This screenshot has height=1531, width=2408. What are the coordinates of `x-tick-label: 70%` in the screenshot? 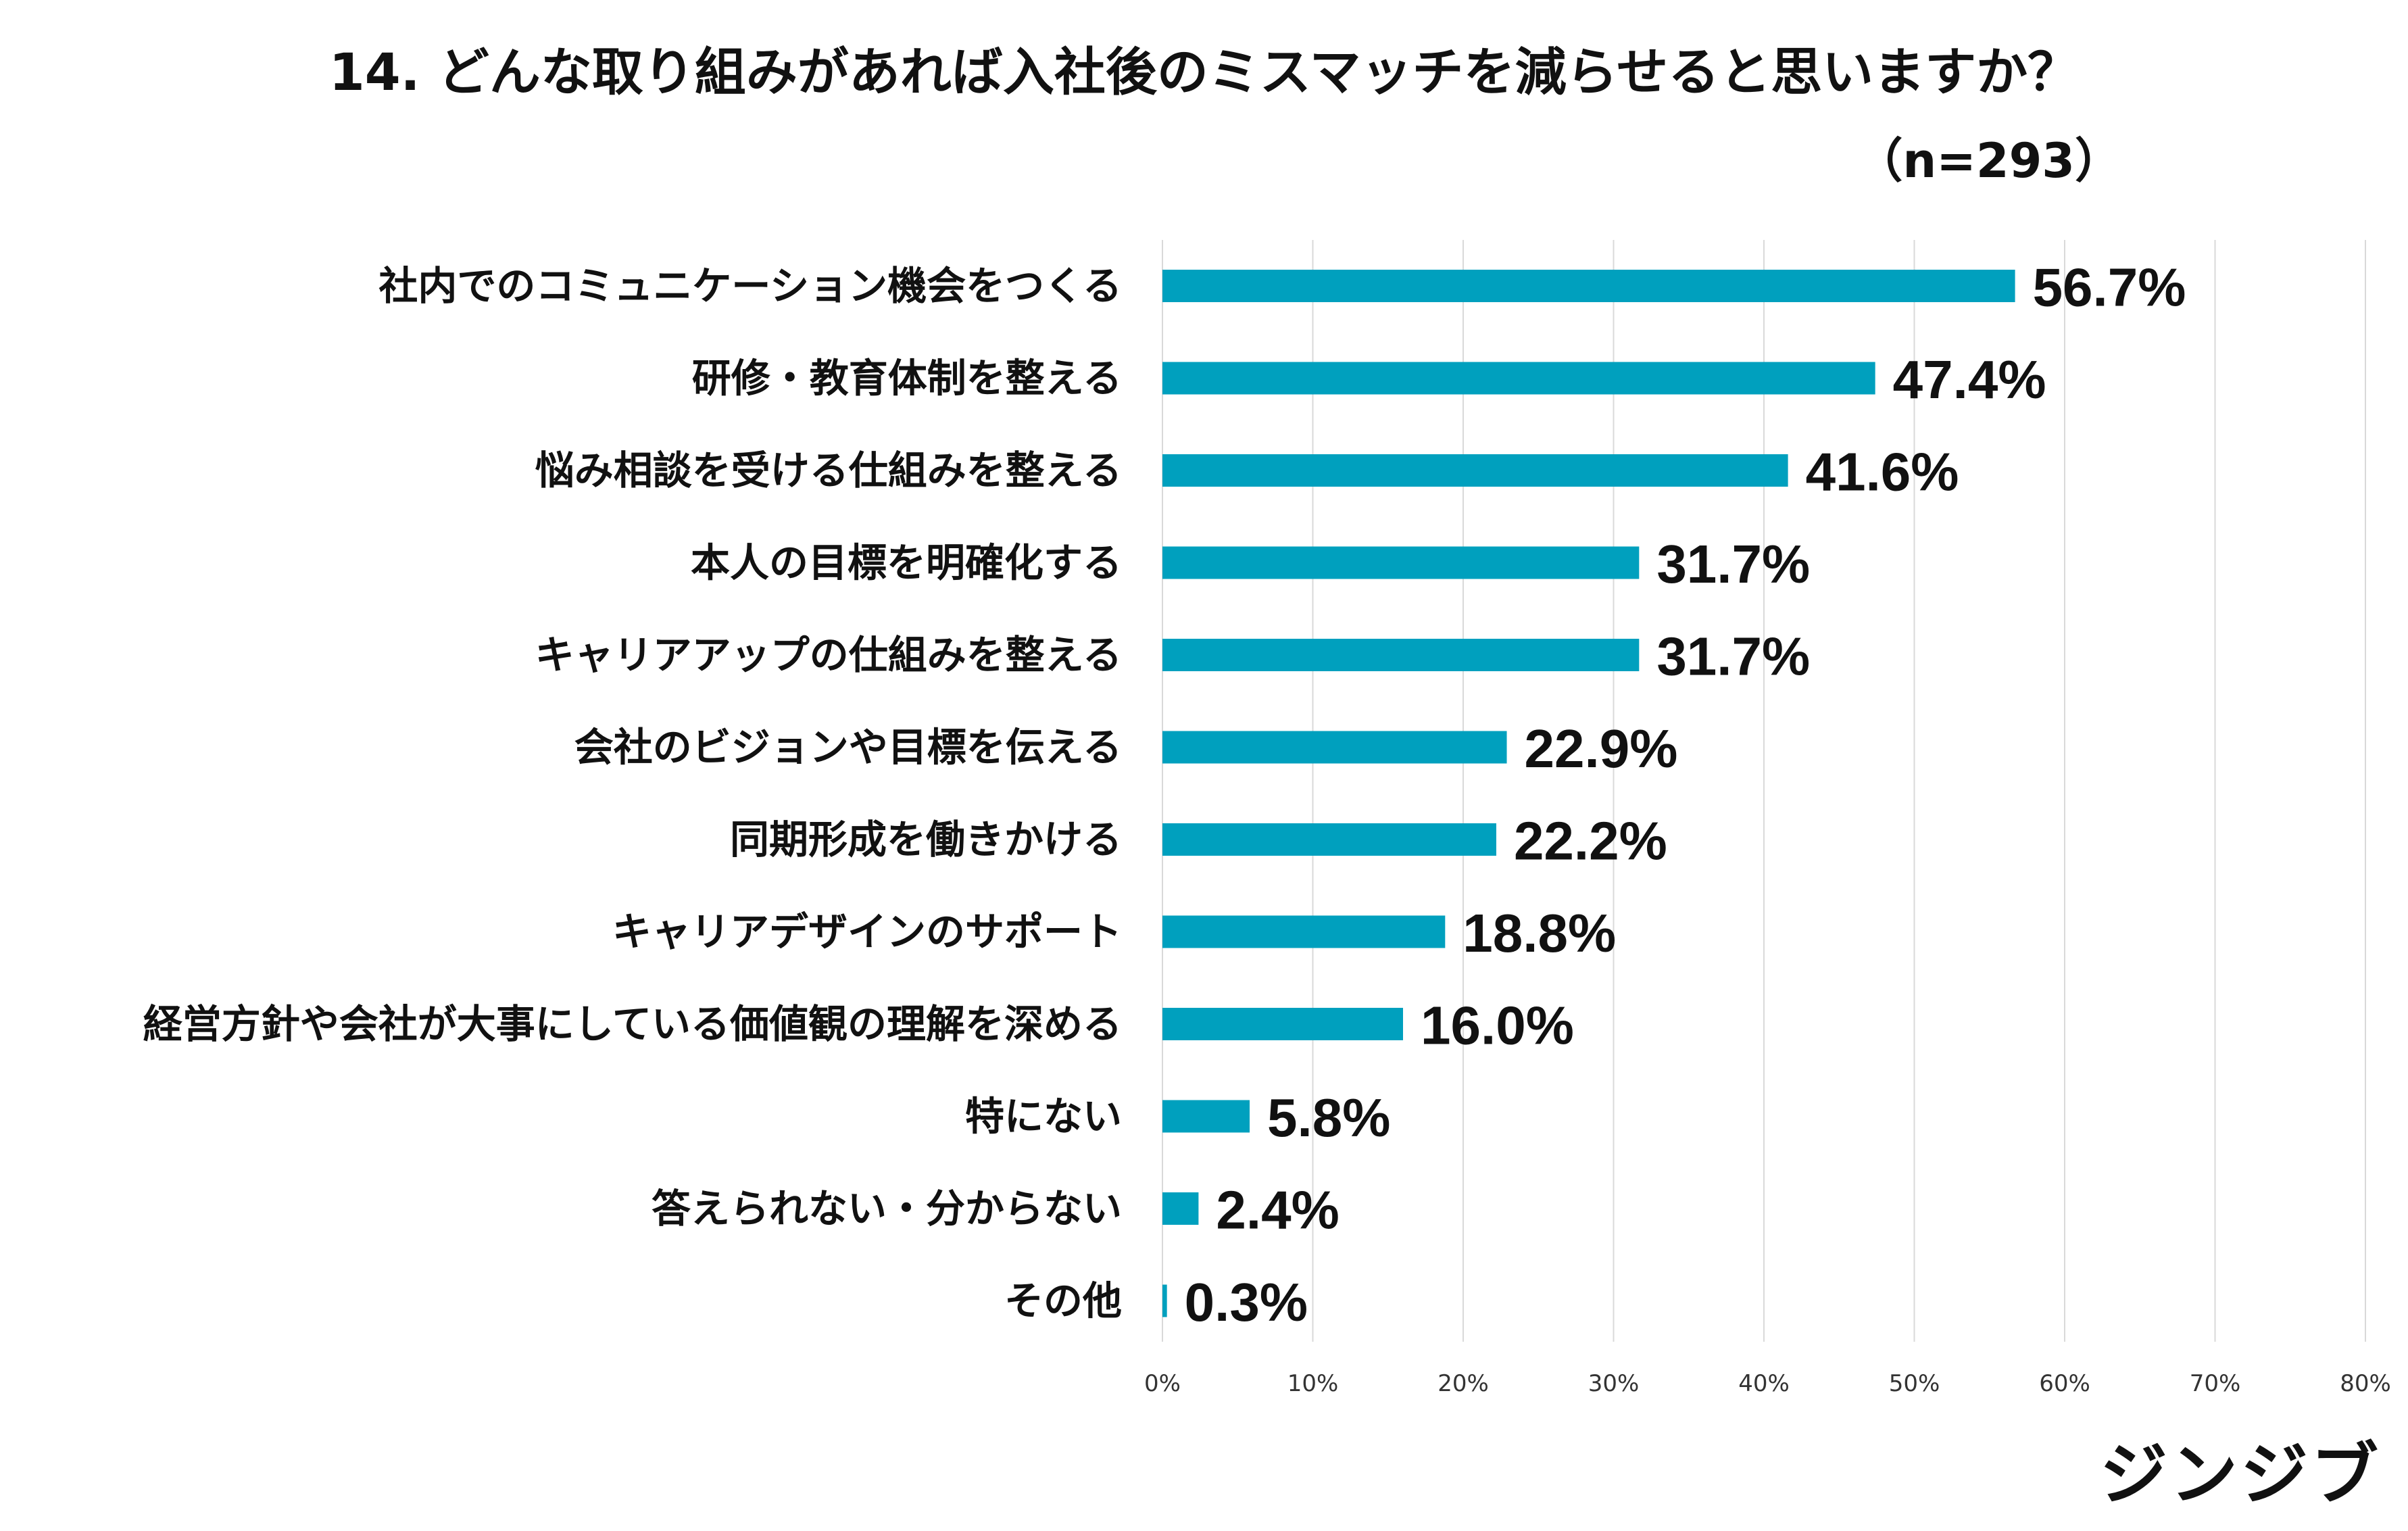 It's located at (2215, 1383).